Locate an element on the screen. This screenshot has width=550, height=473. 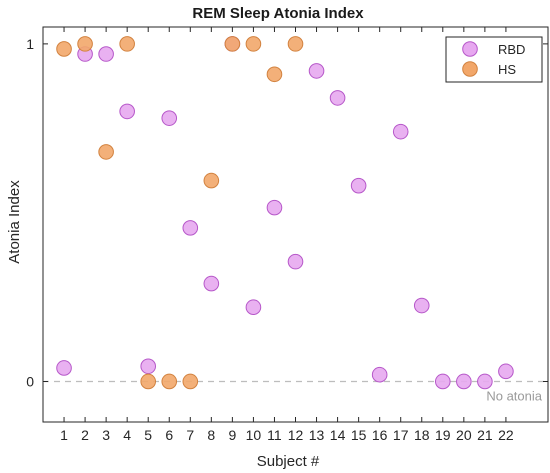
x-tick-label: 1 is located at coordinates (64, 435).